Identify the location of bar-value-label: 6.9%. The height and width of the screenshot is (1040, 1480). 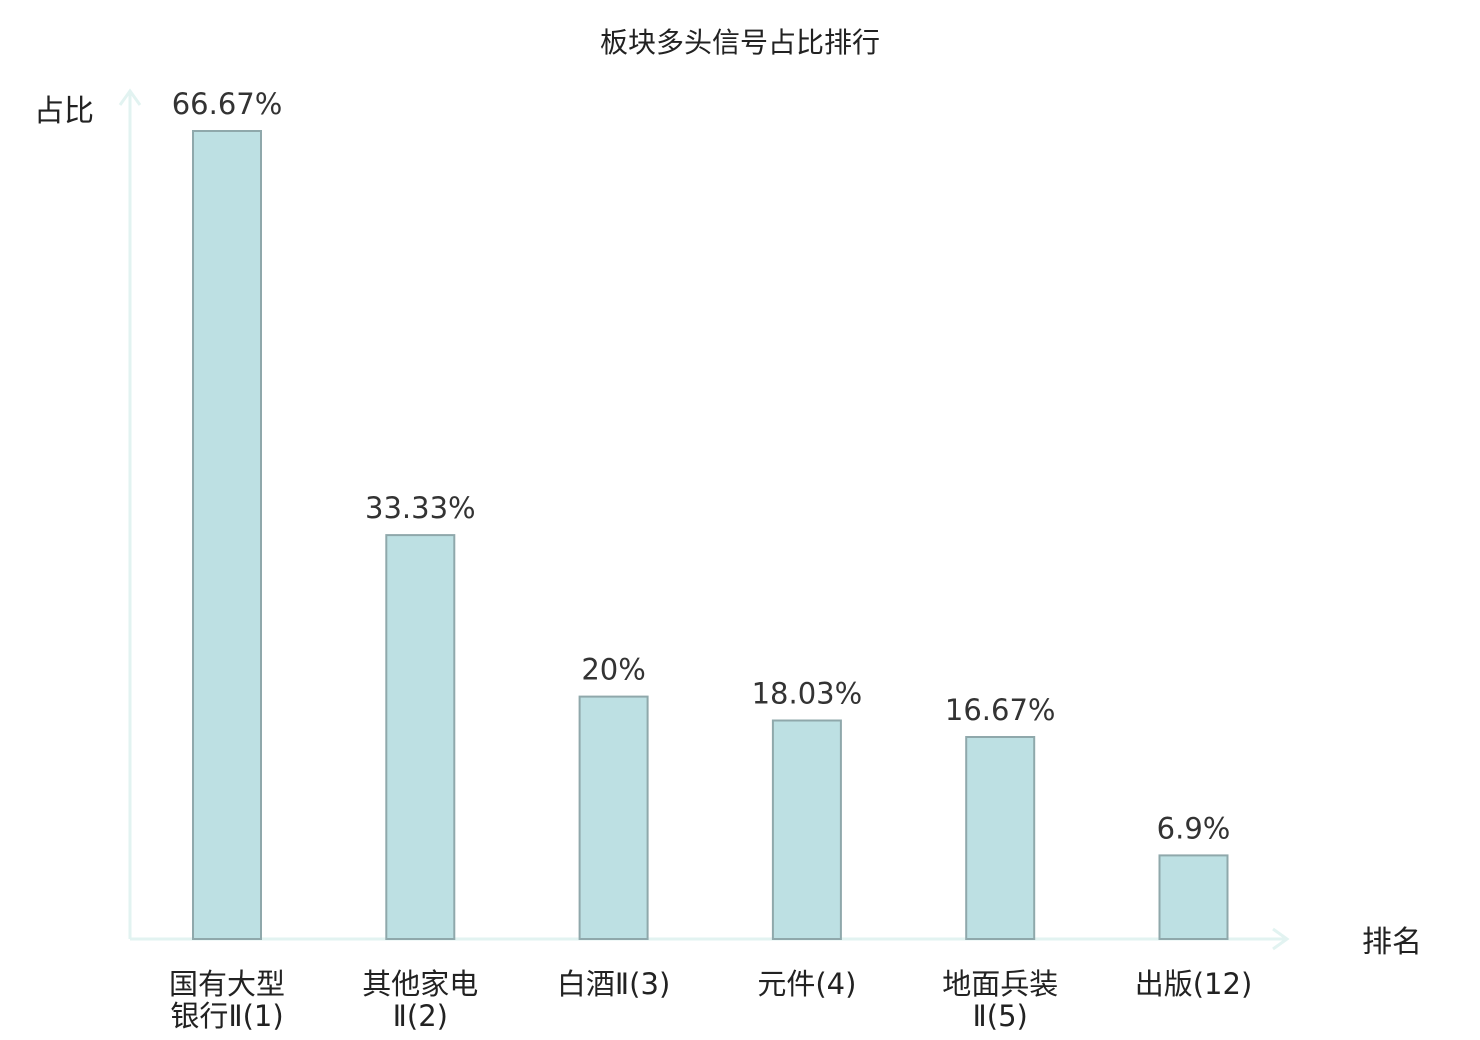
(1194, 828).